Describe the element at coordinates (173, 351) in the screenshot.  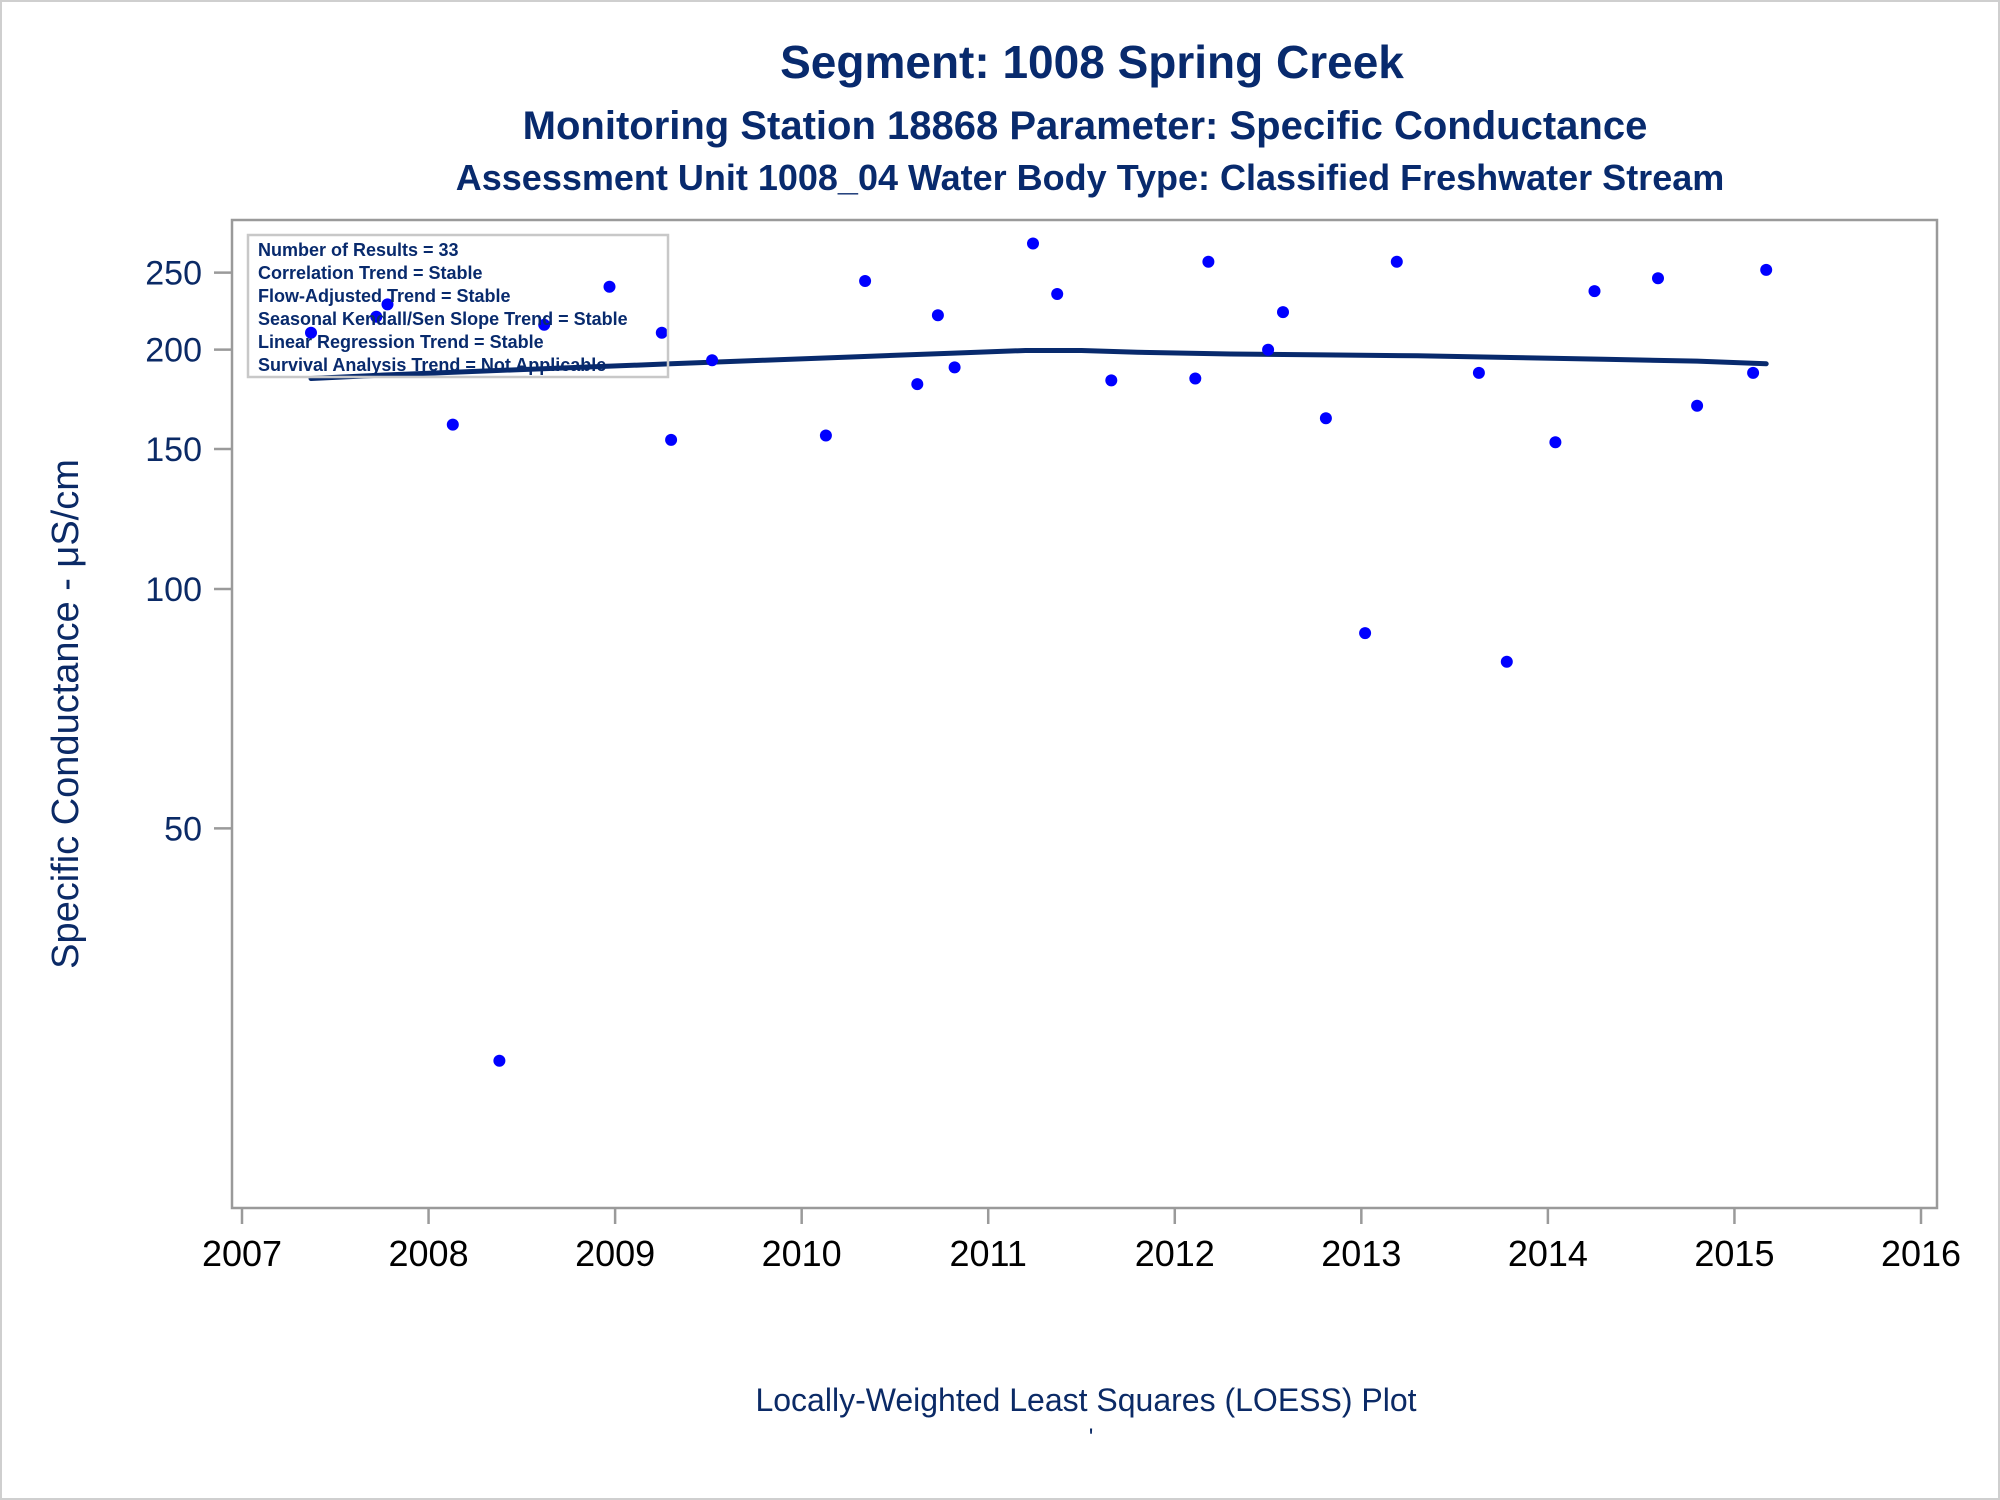
I see `y-tick-label: 200` at that location.